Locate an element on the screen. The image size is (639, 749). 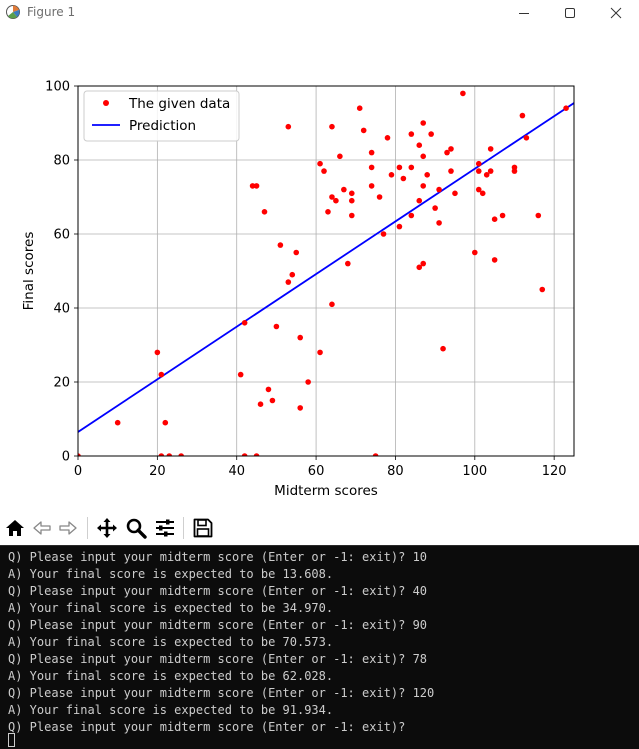
legend: The given data Prediction is located at coordinates (161, 116).